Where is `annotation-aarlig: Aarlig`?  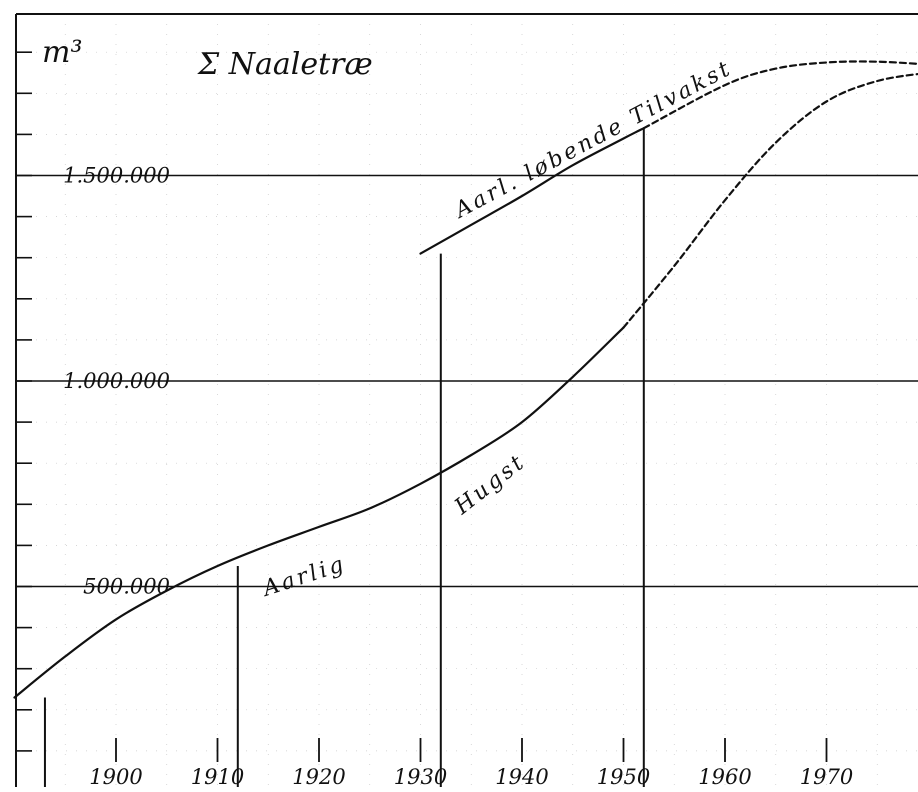
annotation-aarlig: Aarlig is located at coordinates (303, 576).